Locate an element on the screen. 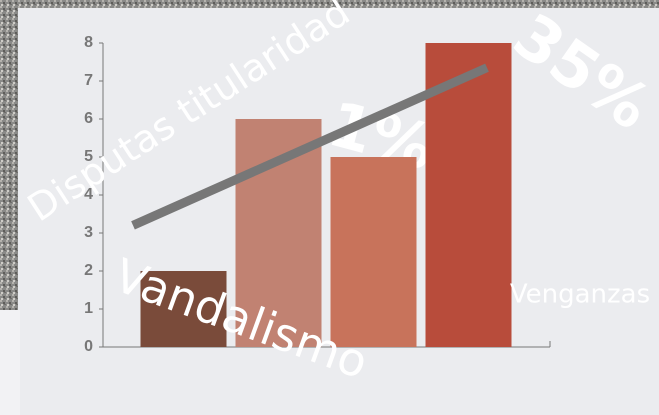 The height and width of the screenshot is (415, 659). y-tick-label: 4 is located at coordinates (88, 194).